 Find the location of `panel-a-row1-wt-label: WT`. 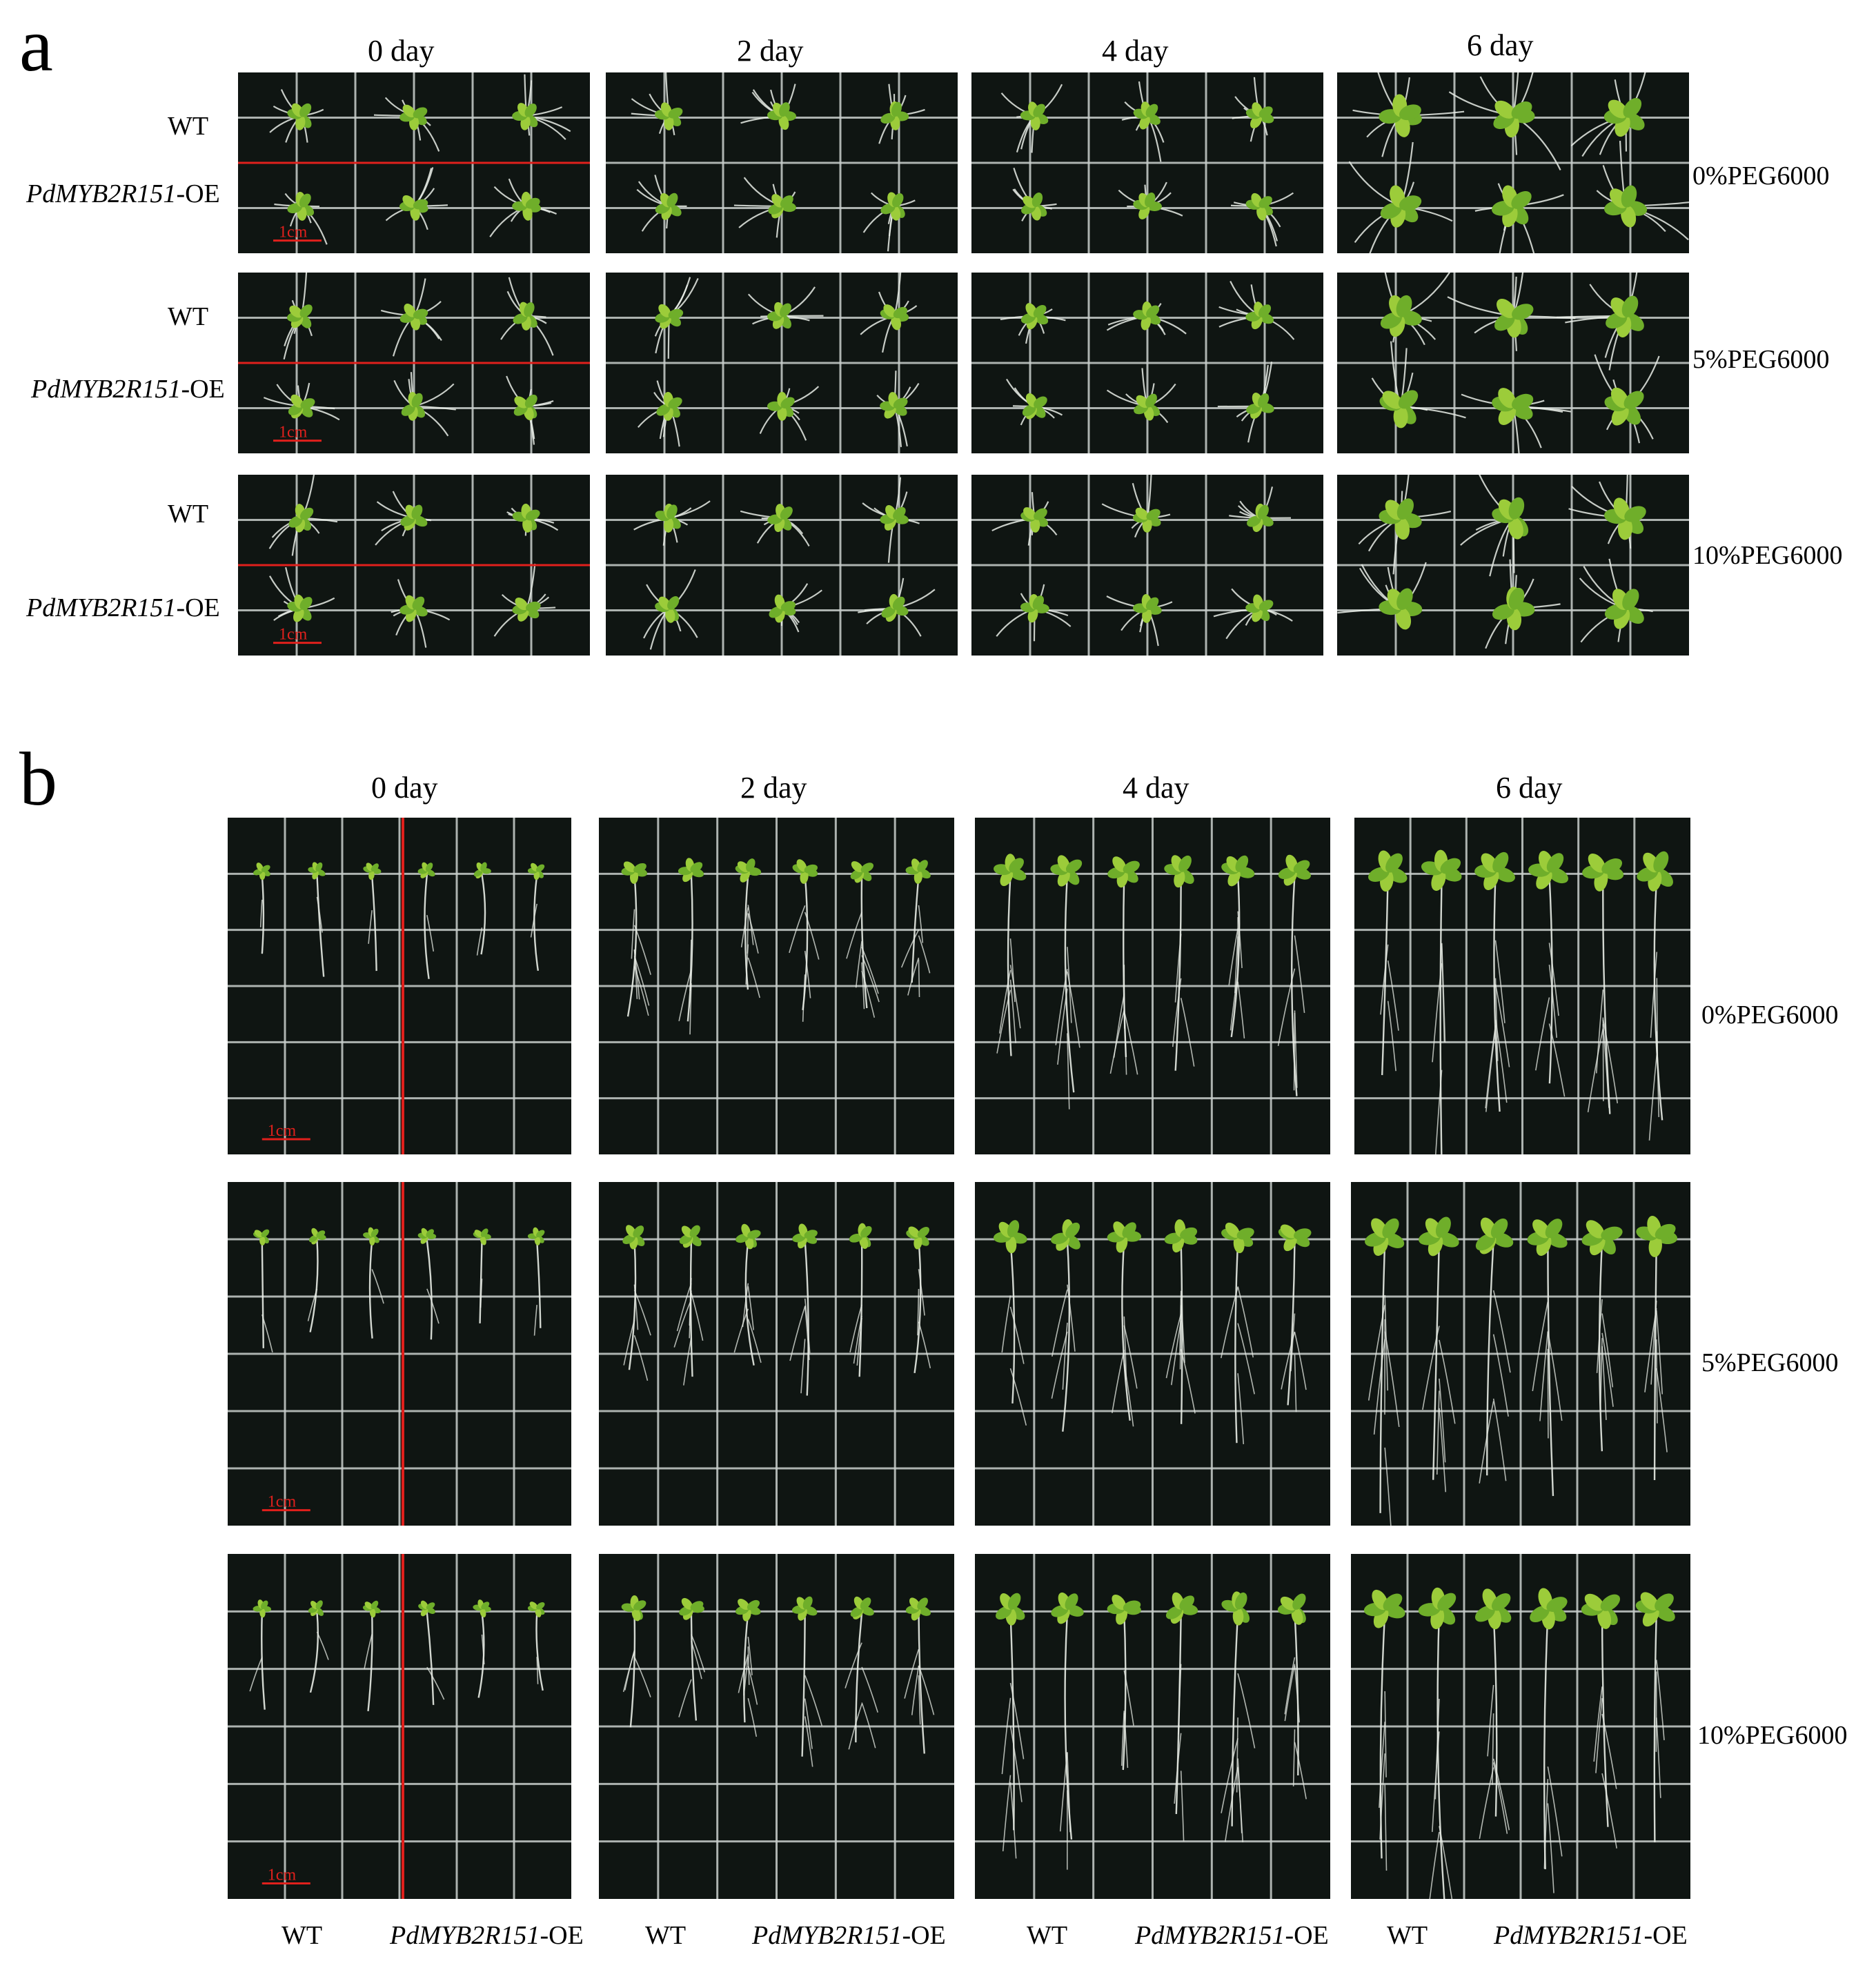

panel-a-row1-wt-label: WT is located at coordinates (189, 127).